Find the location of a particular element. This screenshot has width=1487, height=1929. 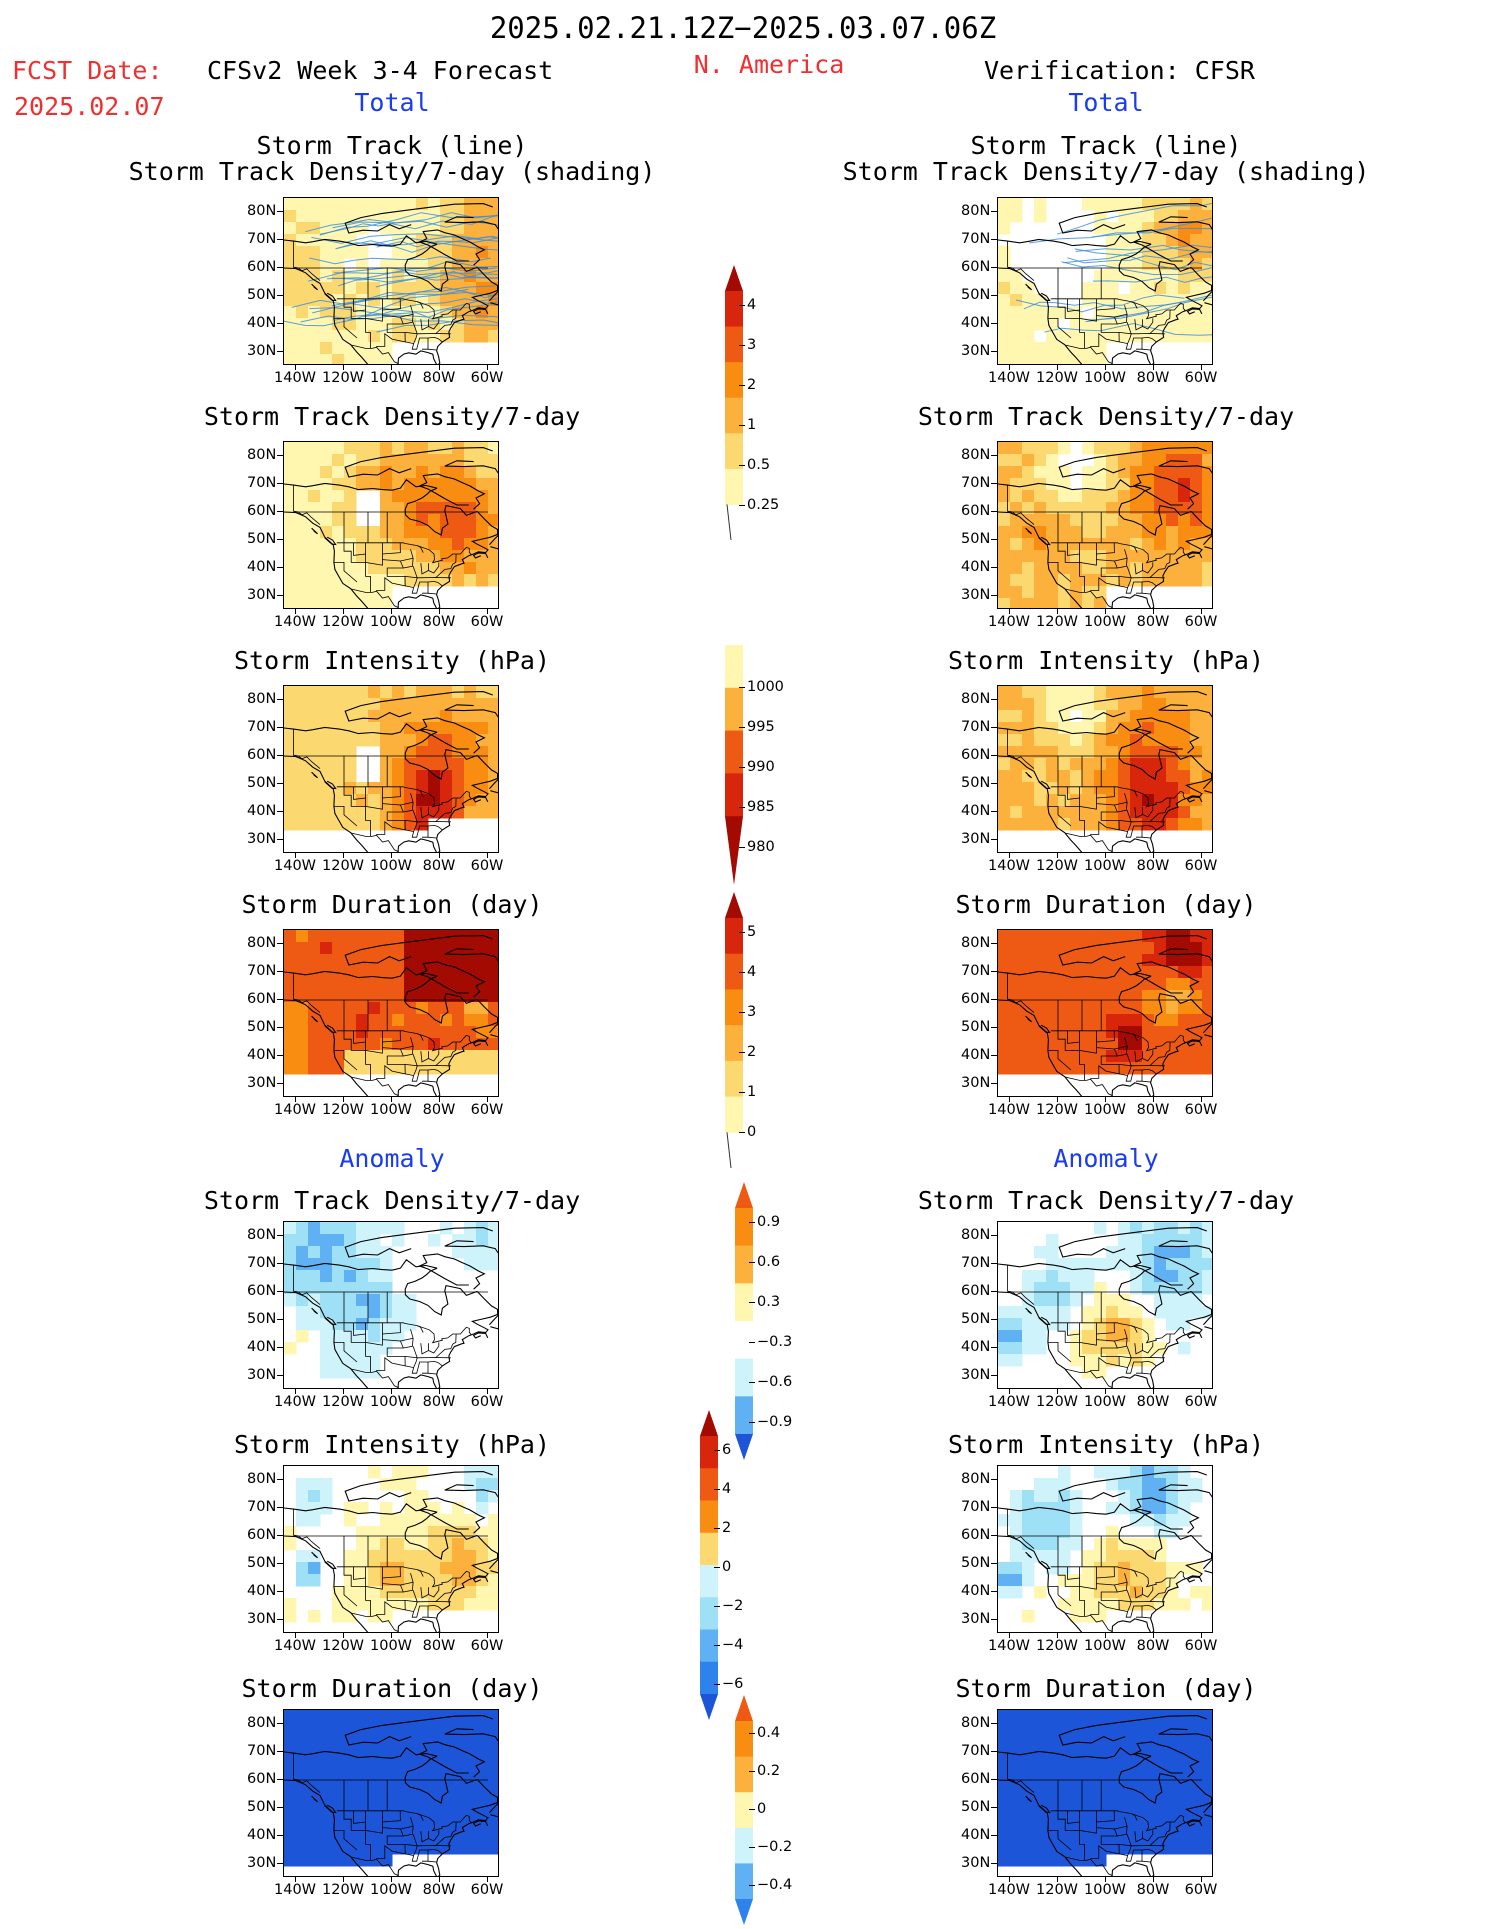

panel-title: Storm Duration (day) is located at coordinates (391, 1688).